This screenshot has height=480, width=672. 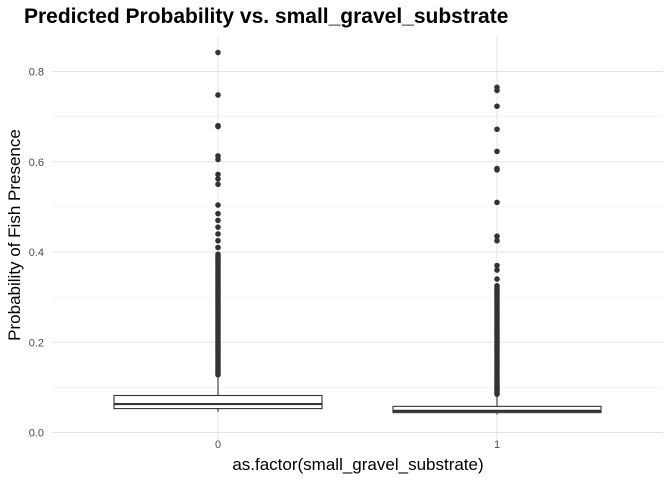 What do you see at coordinates (14, 235) in the screenshot?
I see `y-axis-title: Probability of Fish Presence` at bounding box center [14, 235].